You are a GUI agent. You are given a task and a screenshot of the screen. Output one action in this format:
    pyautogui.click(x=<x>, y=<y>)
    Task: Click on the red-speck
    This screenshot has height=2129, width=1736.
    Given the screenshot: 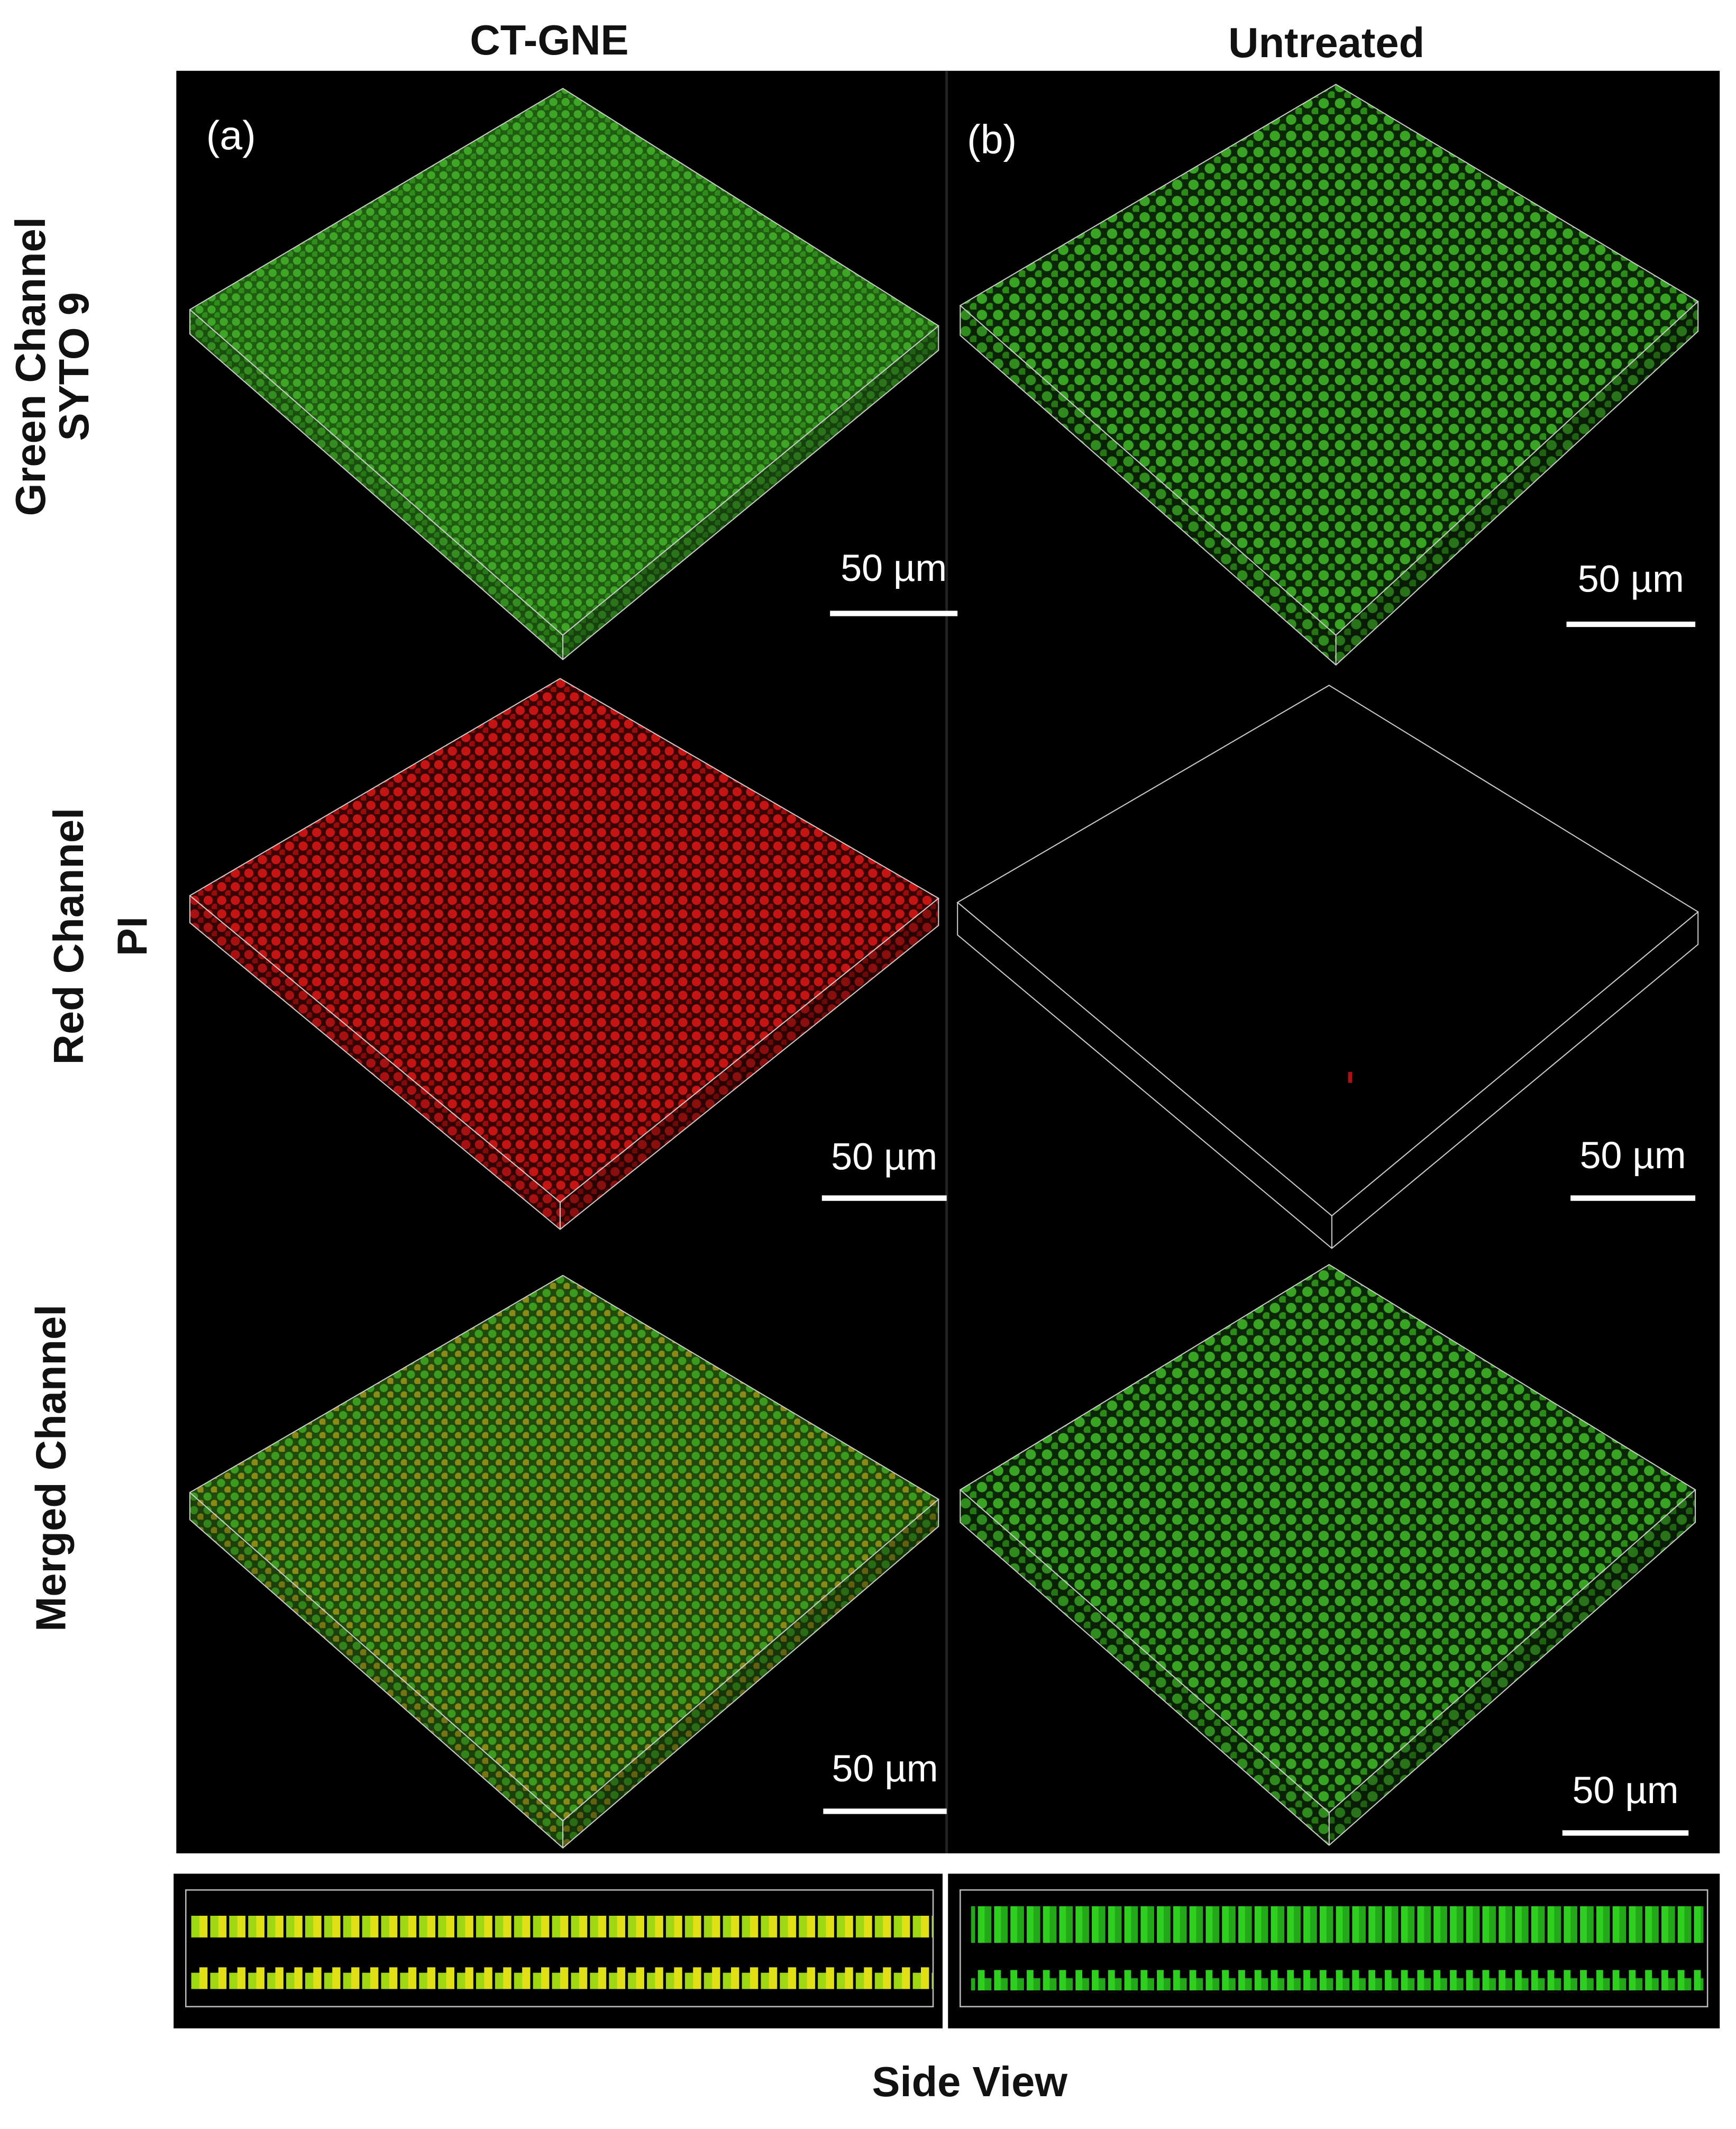 What is the action you would take?
    pyautogui.click(x=1350, y=1078)
    